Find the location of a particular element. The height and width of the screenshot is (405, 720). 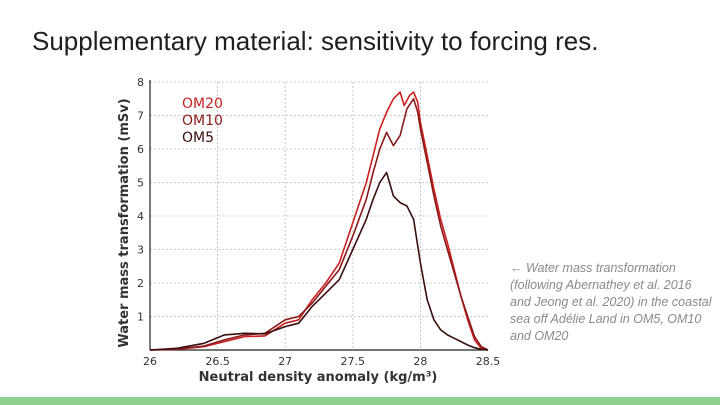

legend-entry-om5: OM5 is located at coordinates (198, 138).